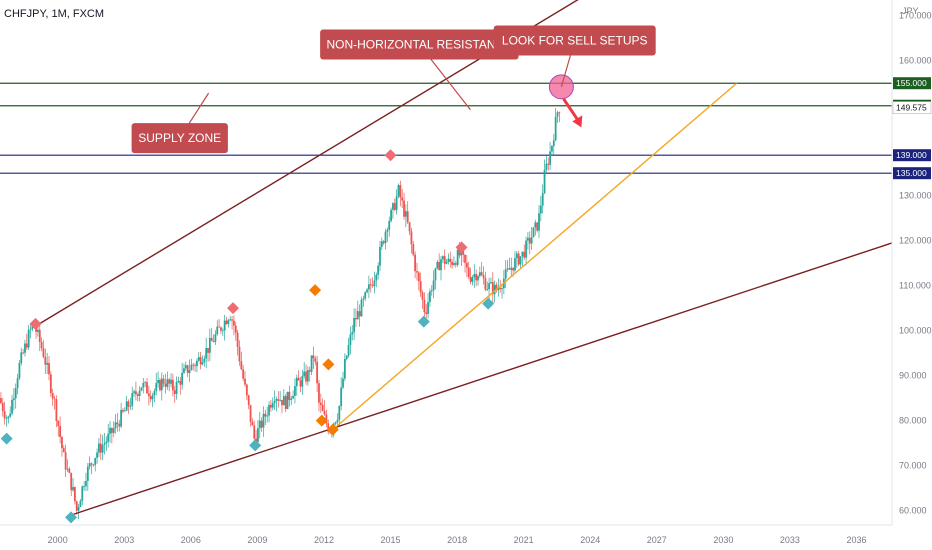 The height and width of the screenshot is (550, 932). What do you see at coordinates (419, 44) in the screenshot?
I see `annotation-box` at bounding box center [419, 44].